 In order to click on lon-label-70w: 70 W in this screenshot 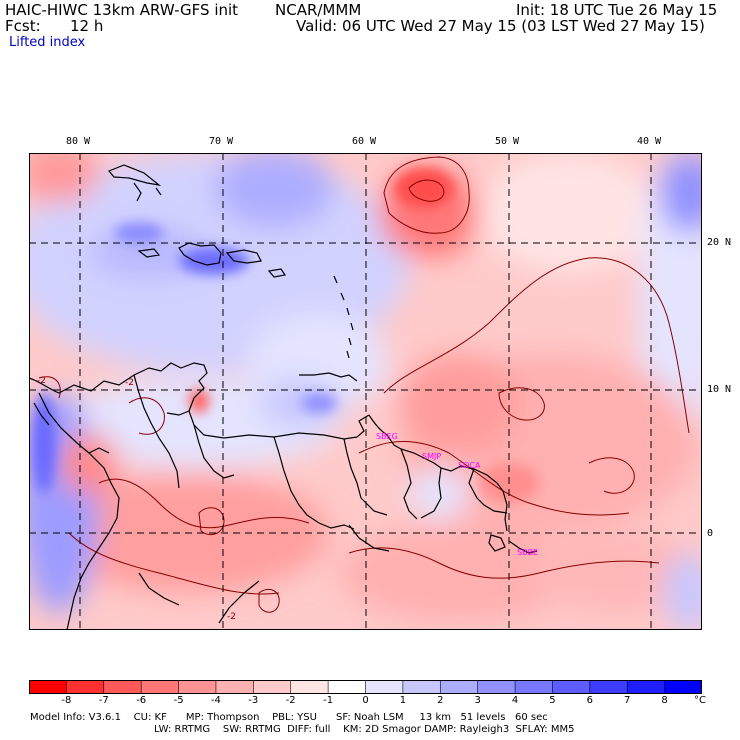, I will do `click(221, 141)`.